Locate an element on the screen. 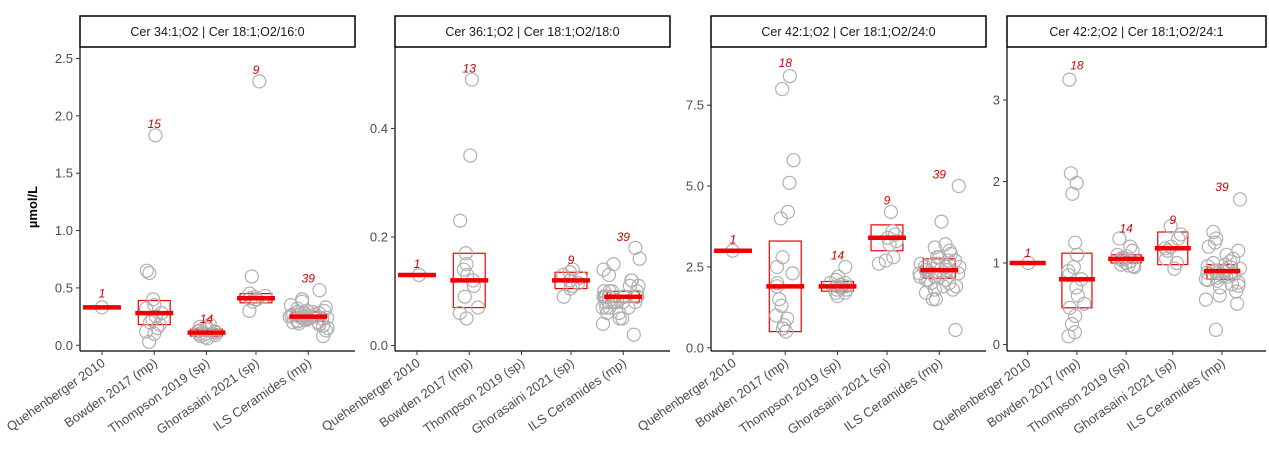  y-tick-label: 0.4 is located at coordinates (379, 128).